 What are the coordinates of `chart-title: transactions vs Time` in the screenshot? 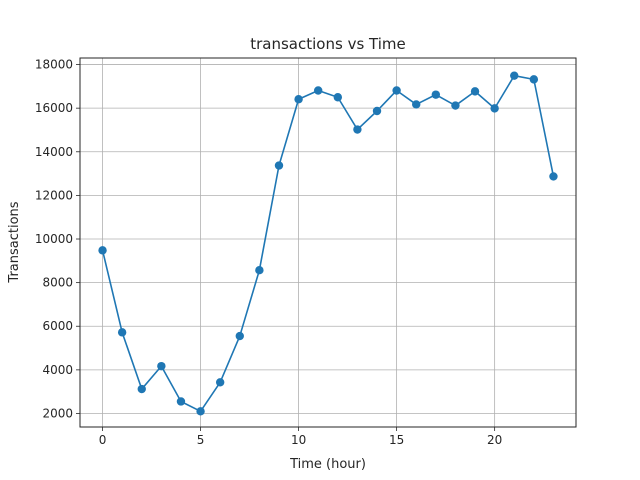 It's located at (328, 44).